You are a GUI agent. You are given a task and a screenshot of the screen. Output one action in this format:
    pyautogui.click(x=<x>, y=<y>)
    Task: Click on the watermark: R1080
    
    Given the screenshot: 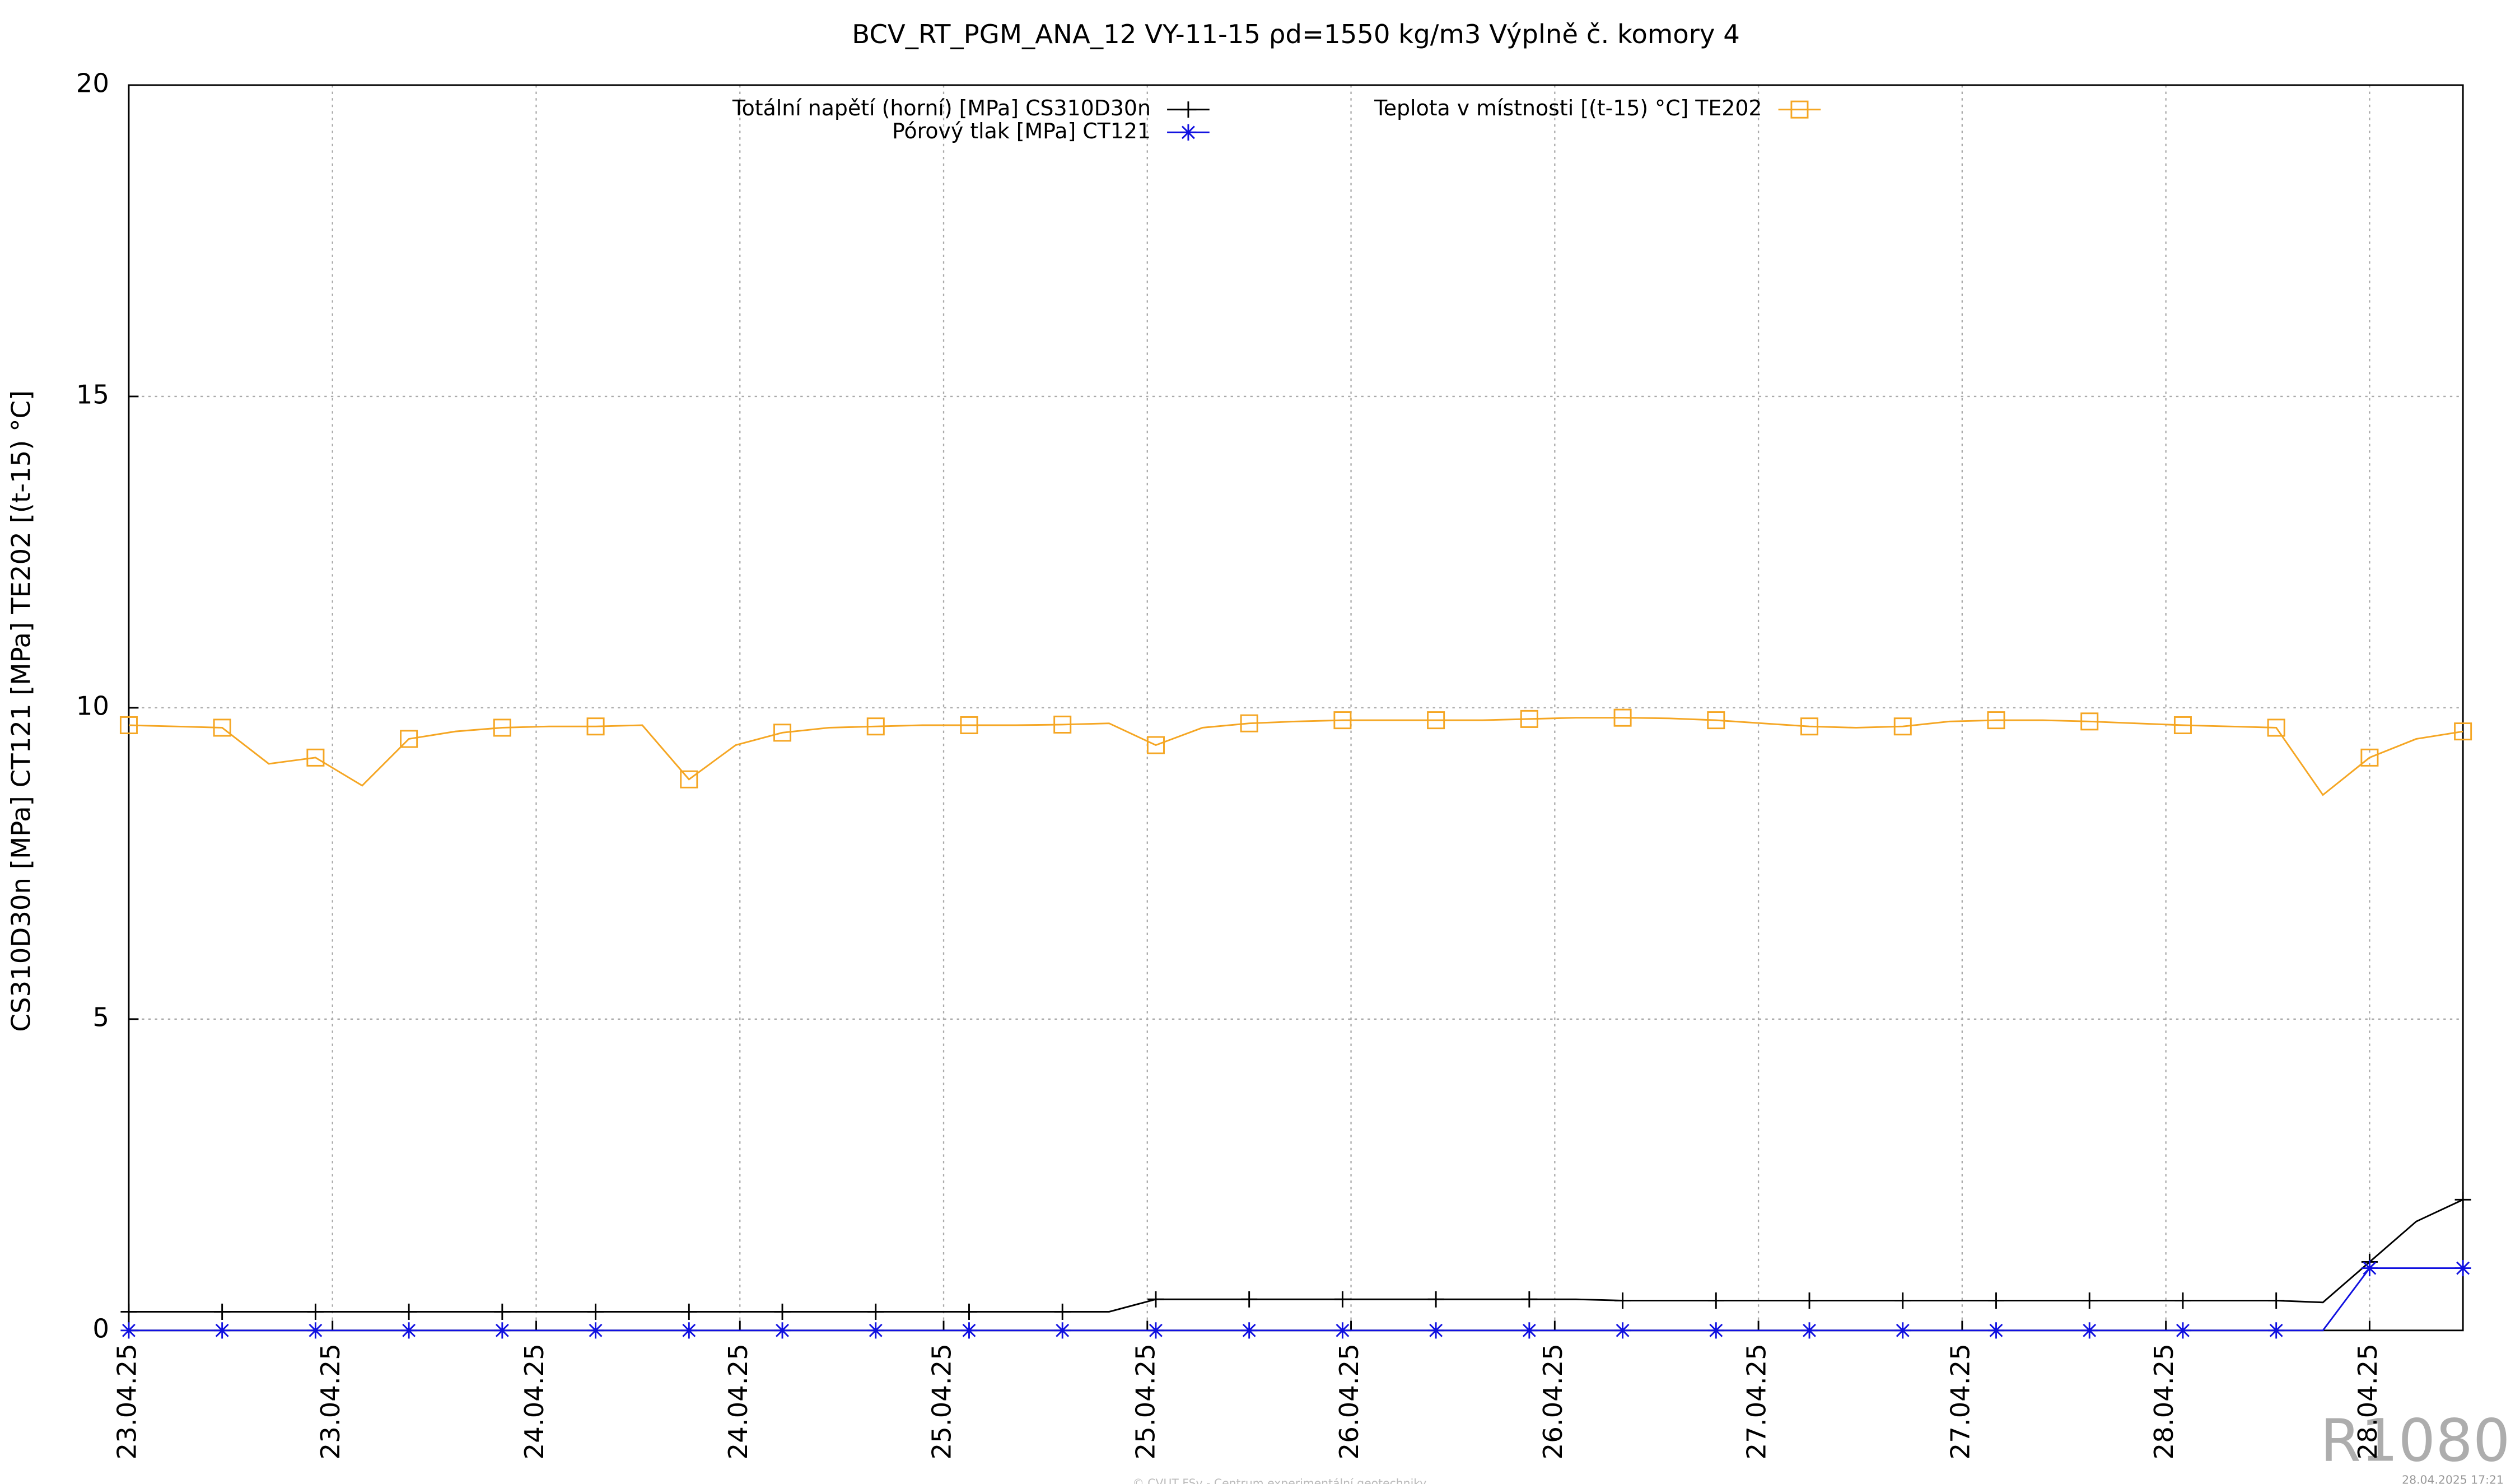 What is the action you would take?
    pyautogui.click(x=2415, y=1440)
    